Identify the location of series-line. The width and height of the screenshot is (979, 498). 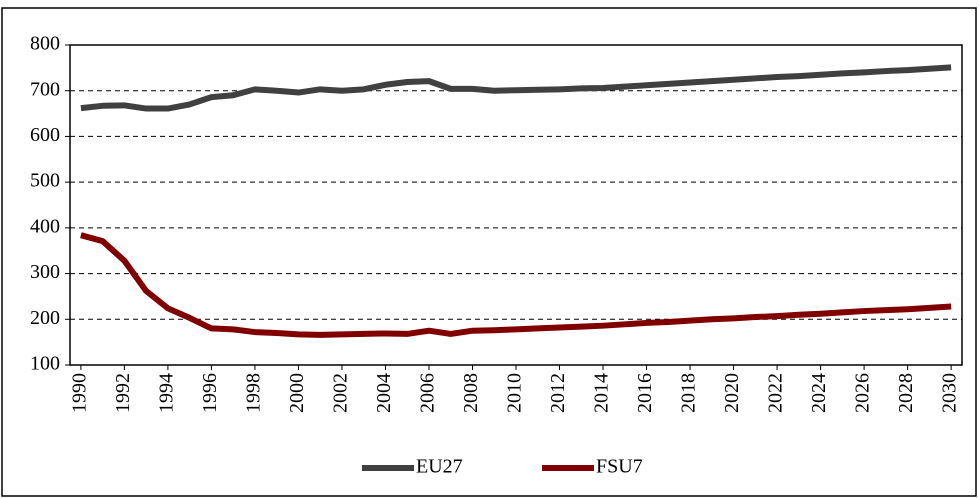
(516, 88).